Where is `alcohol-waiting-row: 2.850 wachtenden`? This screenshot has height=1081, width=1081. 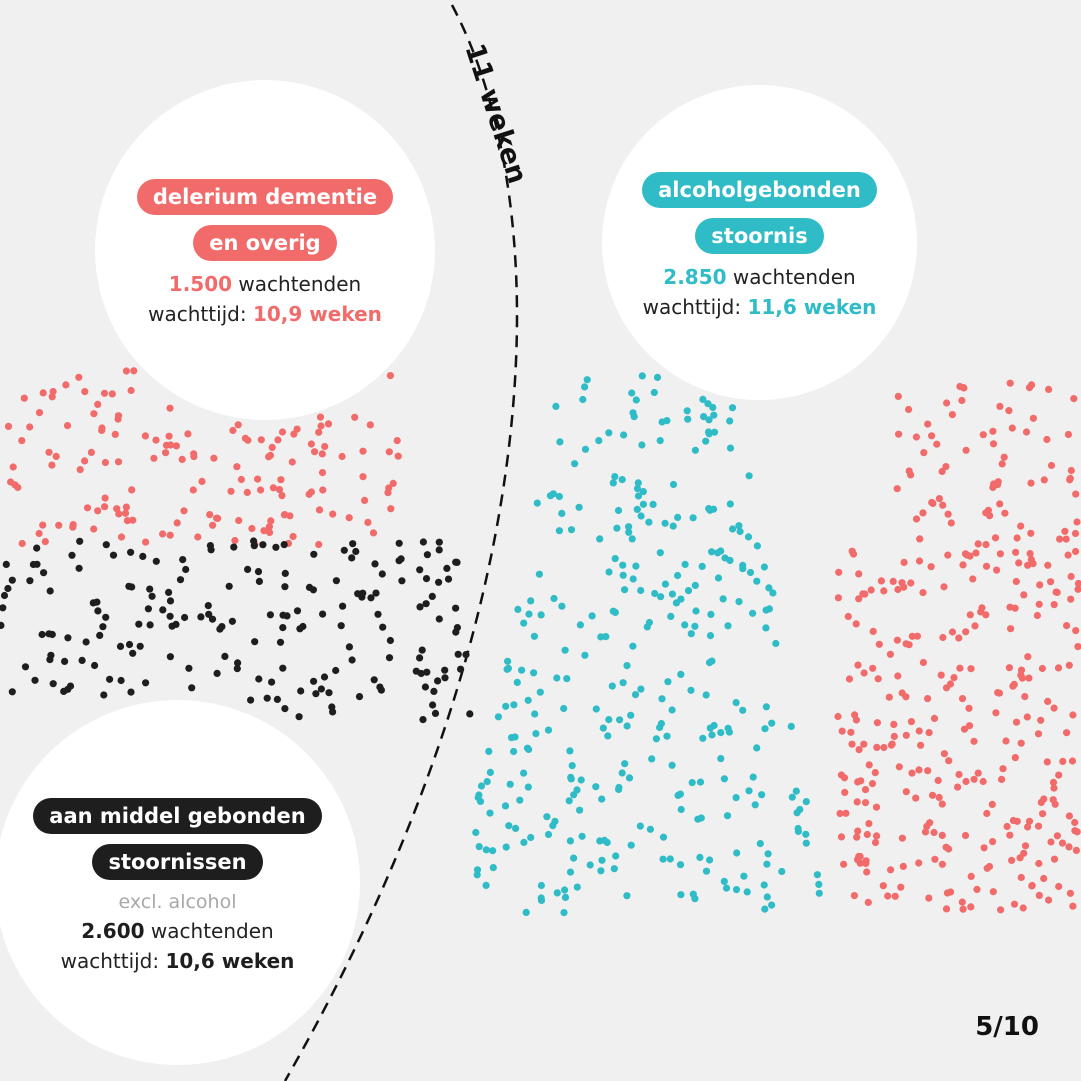 alcohol-waiting-row: 2.850 wachtenden is located at coordinates (759, 277).